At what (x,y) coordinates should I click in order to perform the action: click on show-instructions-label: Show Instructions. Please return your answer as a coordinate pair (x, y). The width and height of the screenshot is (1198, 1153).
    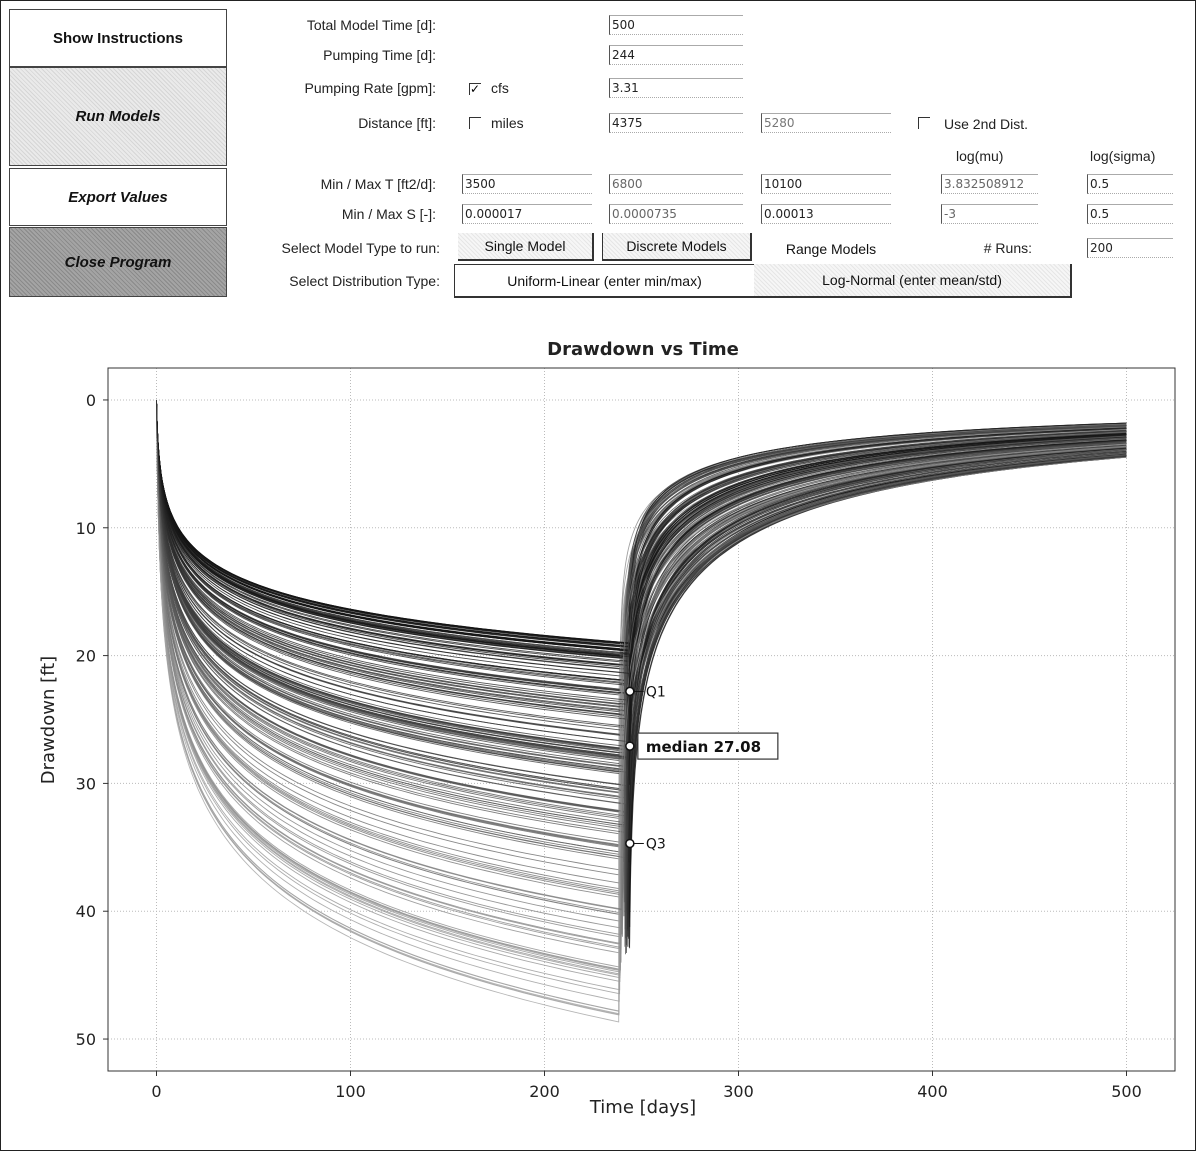
    Looking at the image, I should click on (117, 38).